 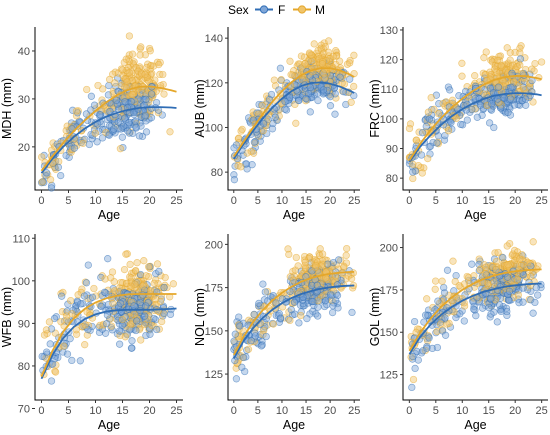 I want to click on x-tick-label: 10, so click(x=282, y=411).